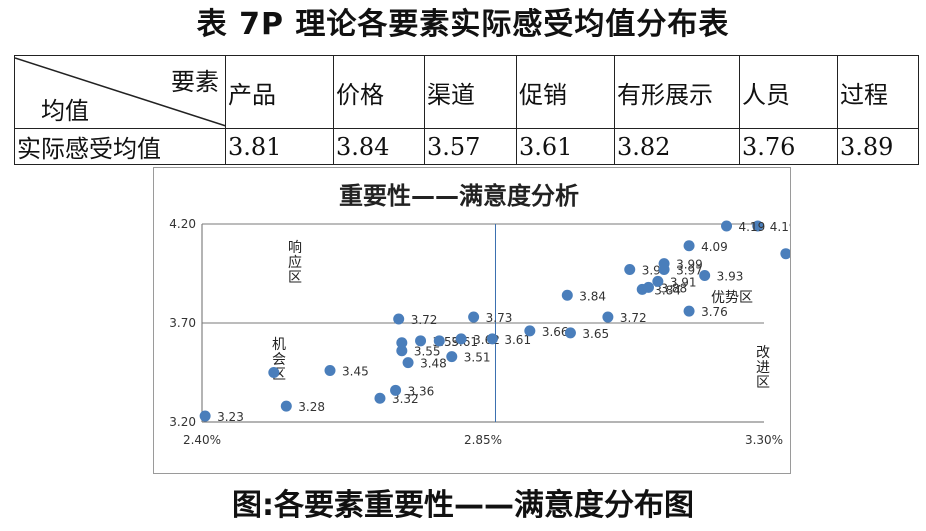 The image size is (926, 531). What do you see at coordinates (565, 146) in the screenshot?
I see `value-cell: 3.61` at bounding box center [565, 146].